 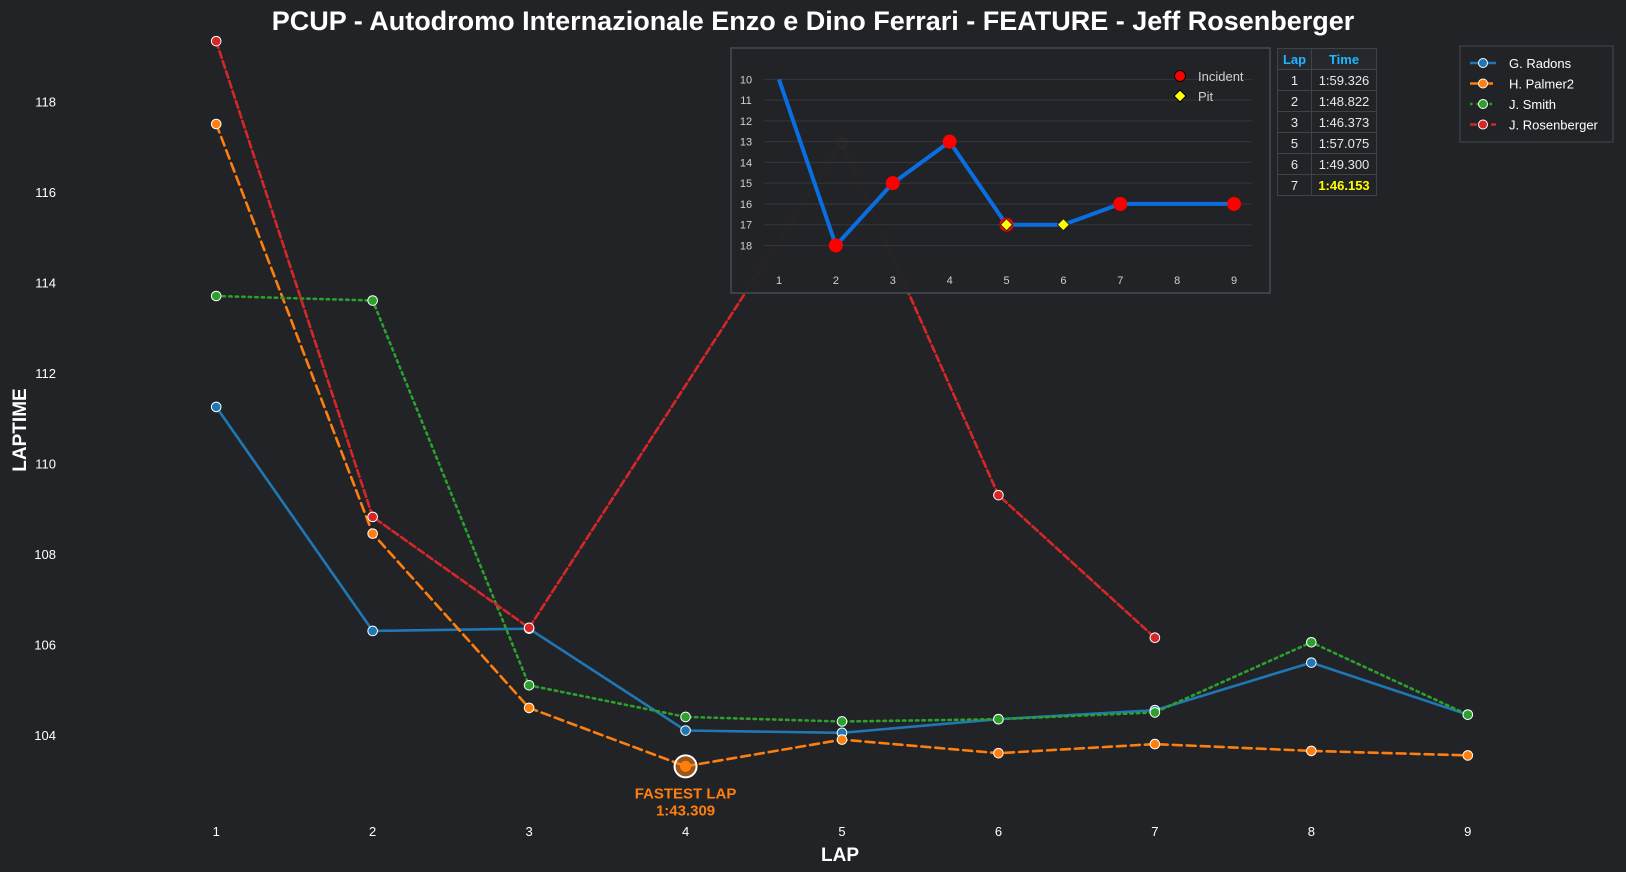 I want to click on inset-y-tick-14: 14, so click(x=746, y=163).